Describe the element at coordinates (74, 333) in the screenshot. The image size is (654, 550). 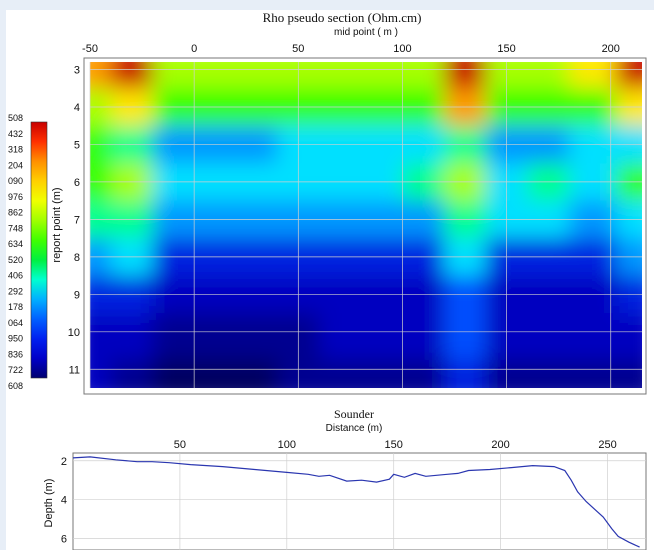
I see `heatmap-y-tick-label: 10` at that location.